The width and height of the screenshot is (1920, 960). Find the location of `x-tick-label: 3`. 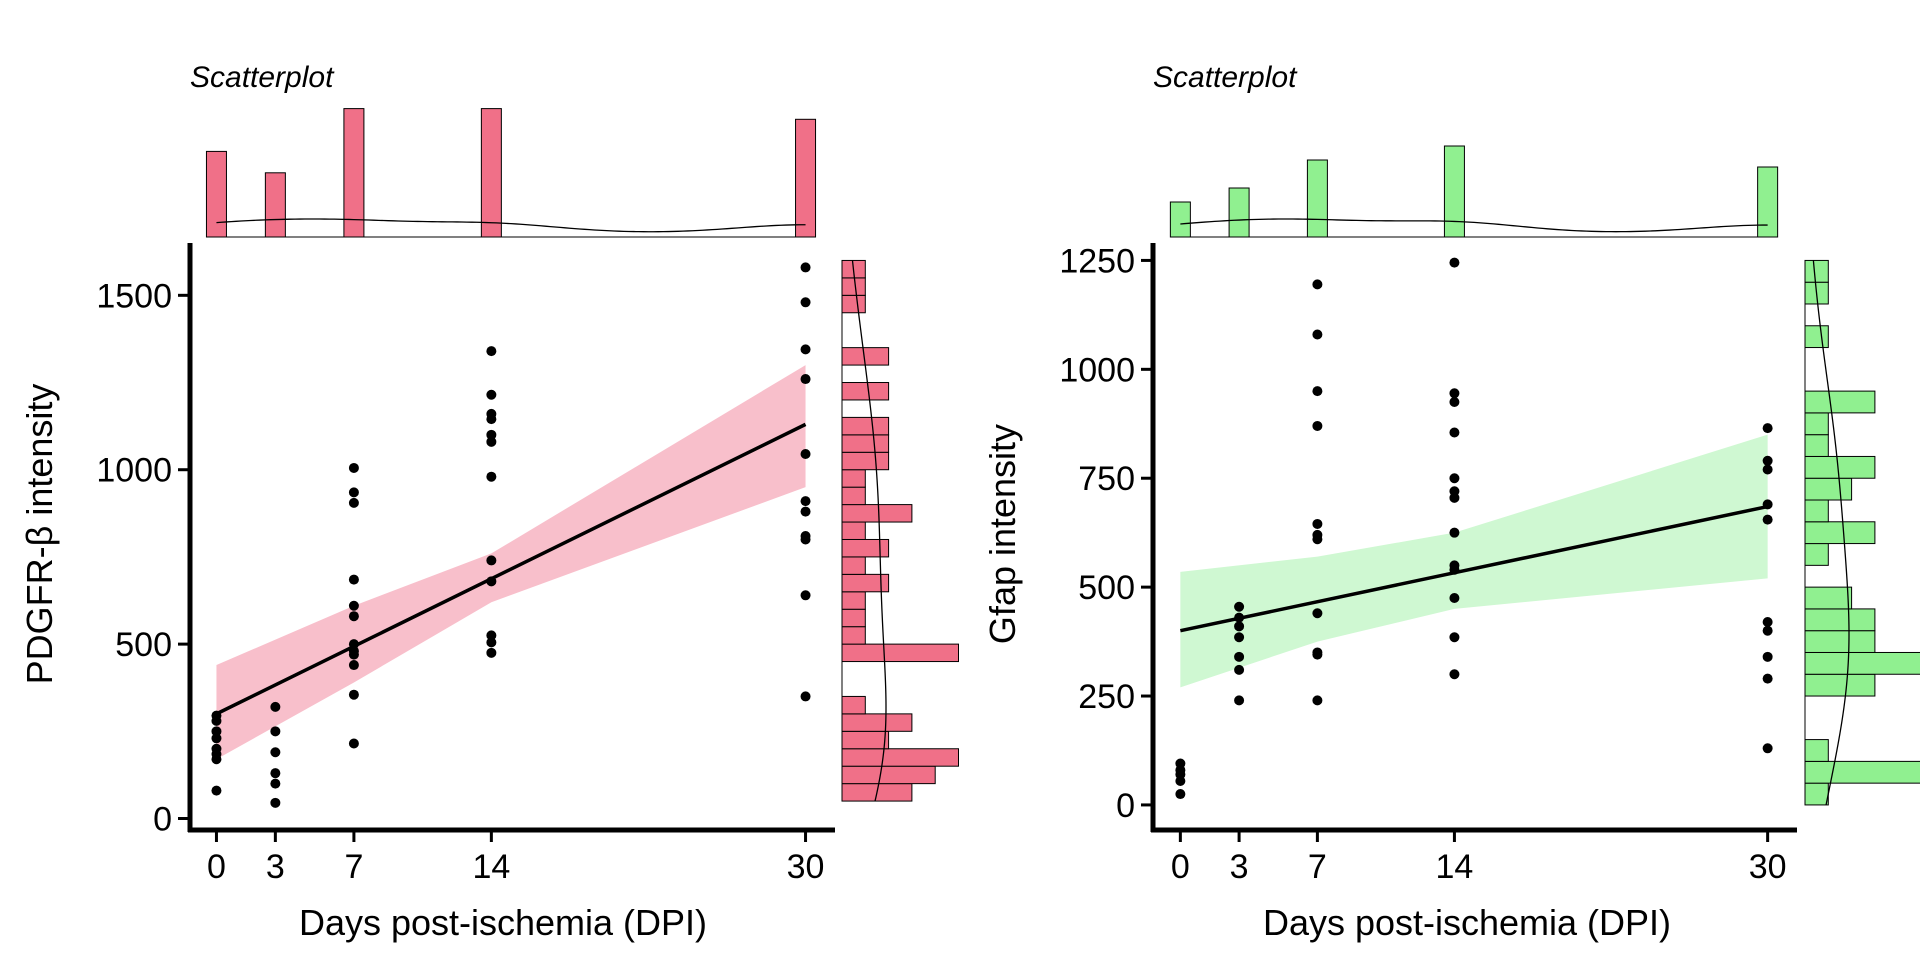

x-tick-label: 3 is located at coordinates (275, 867).